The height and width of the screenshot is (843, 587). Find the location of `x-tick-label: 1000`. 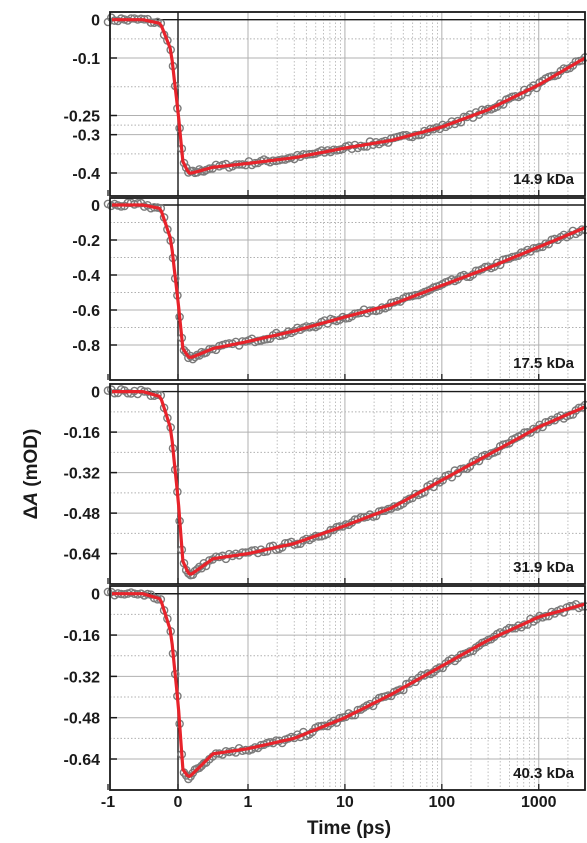

x-tick-label: 1000 is located at coordinates (539, 802).